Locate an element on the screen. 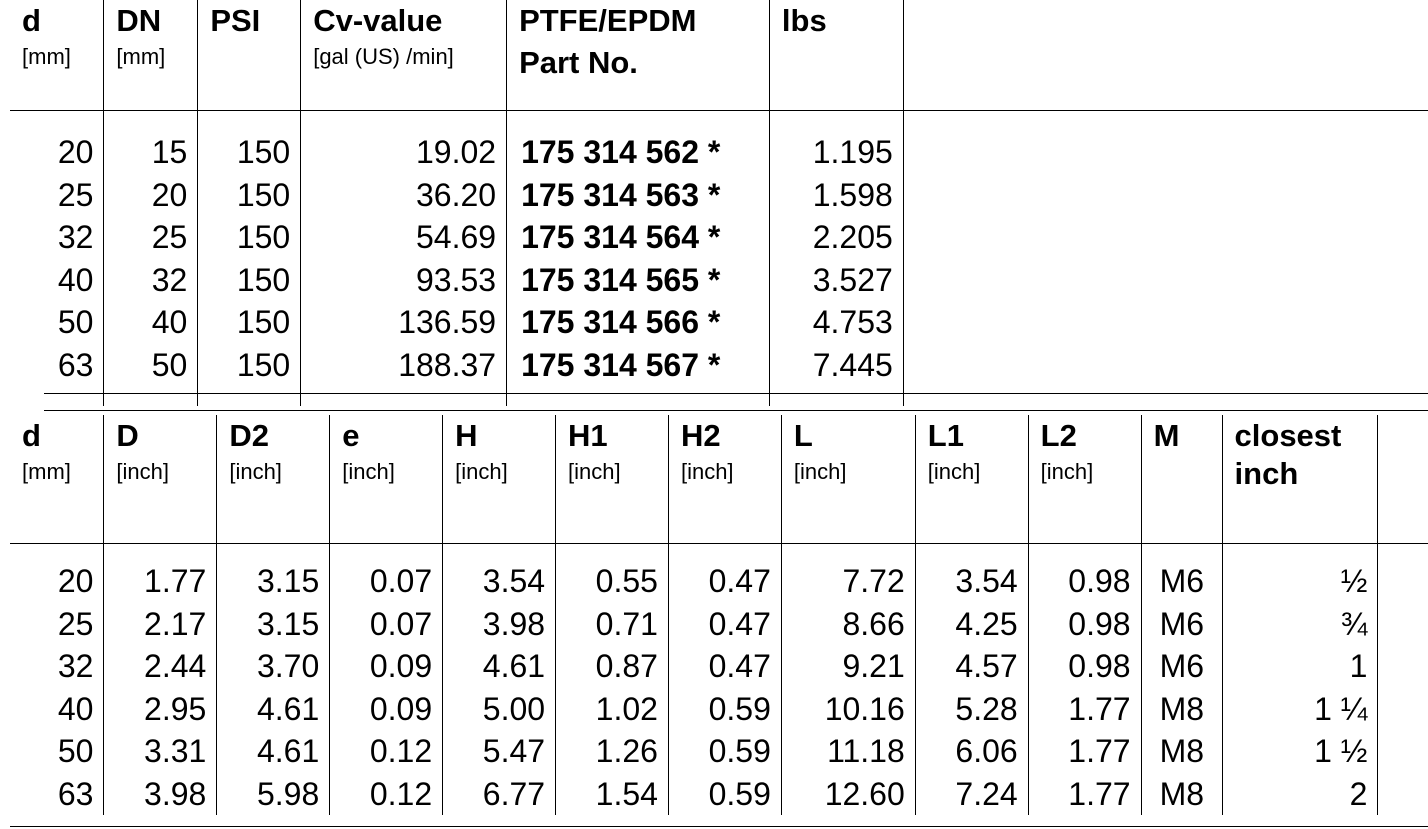 This screenshot has width=1428, height=829. table-row: 25 20 150 36.20 175 314 563 * 1.598 is located at coordinates (719, 194).